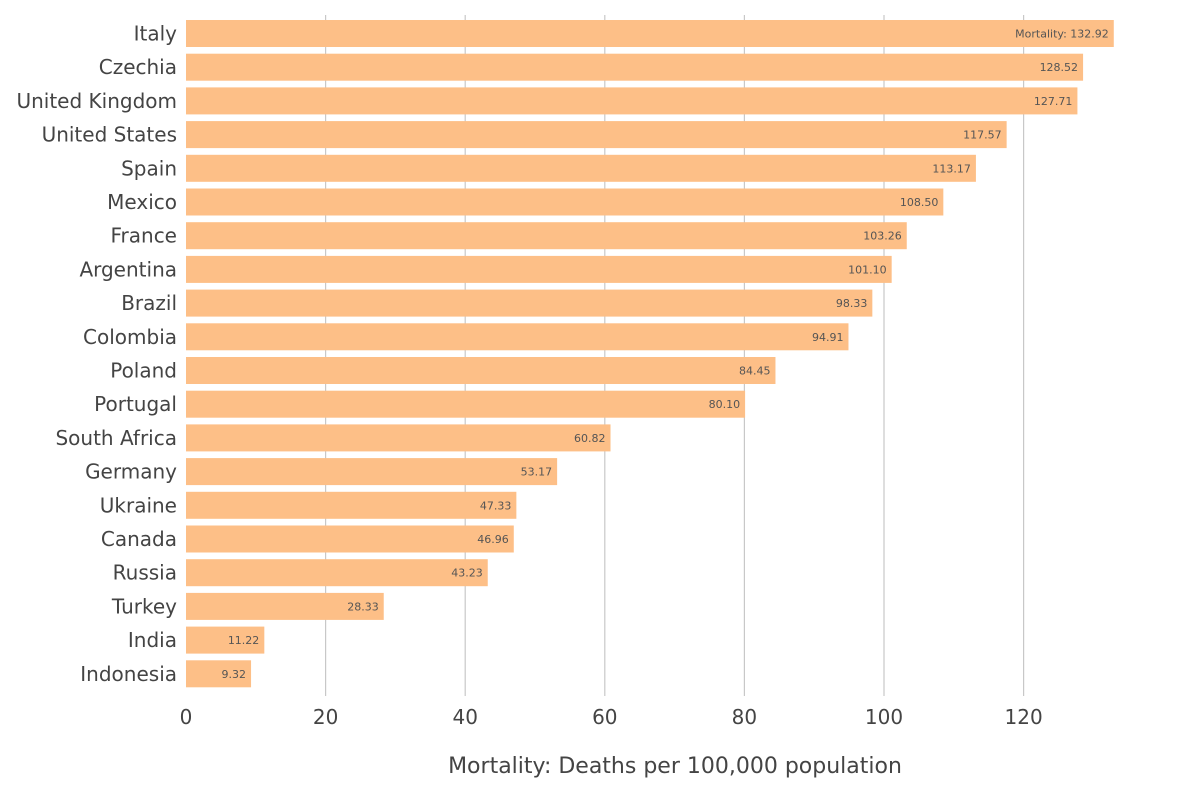  Describe the element at coordinates (1059, 67) in the screenshot. I see `data-label: 128.52` at that location.